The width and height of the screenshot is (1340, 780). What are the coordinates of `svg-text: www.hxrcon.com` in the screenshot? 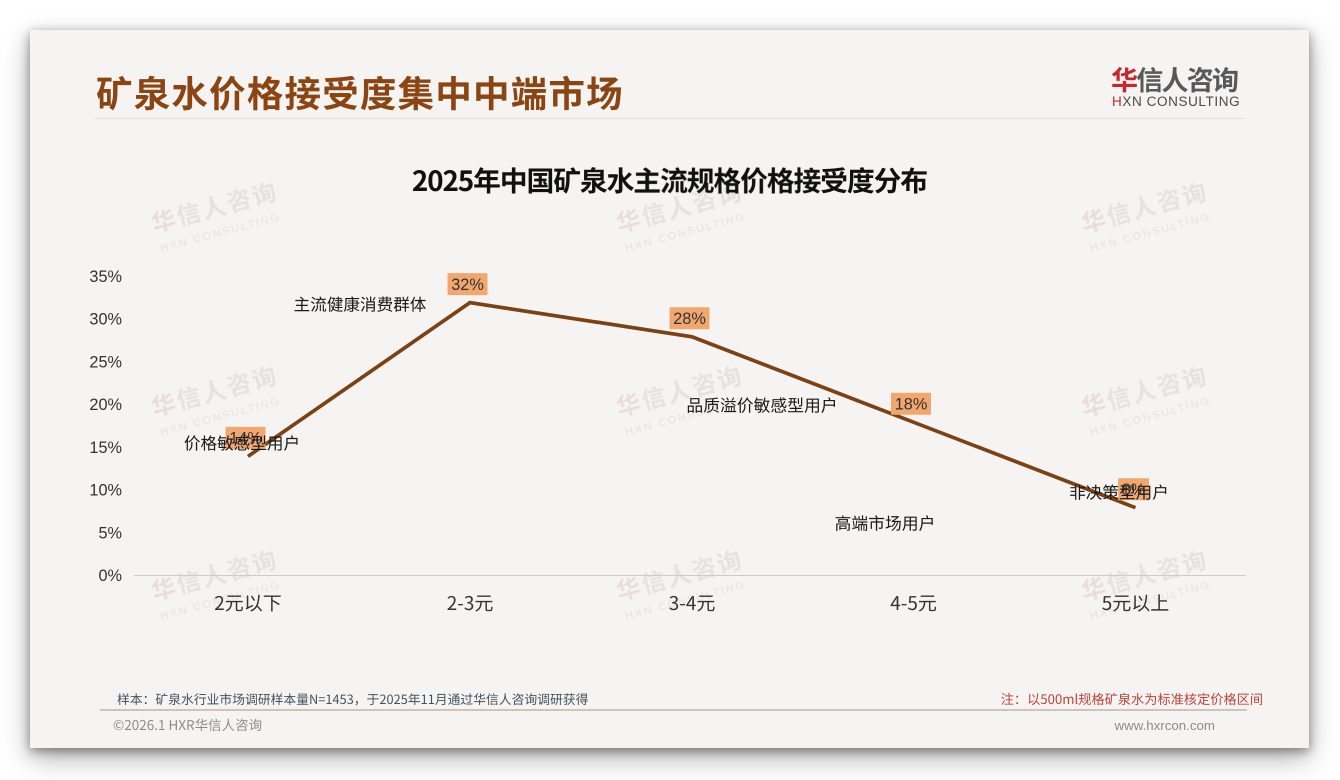 It's located at (1165, 725).